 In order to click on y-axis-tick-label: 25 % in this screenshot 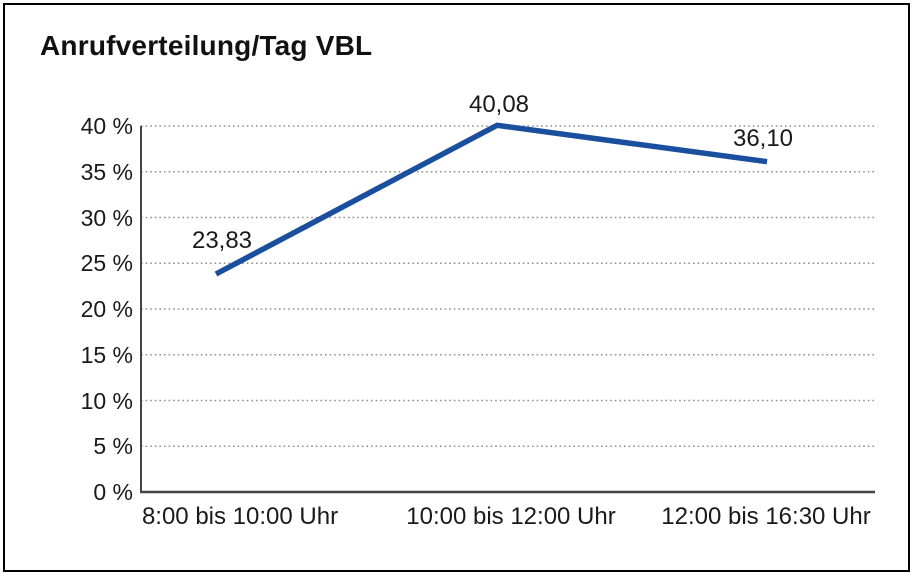, I will do `click(106, 263)`.